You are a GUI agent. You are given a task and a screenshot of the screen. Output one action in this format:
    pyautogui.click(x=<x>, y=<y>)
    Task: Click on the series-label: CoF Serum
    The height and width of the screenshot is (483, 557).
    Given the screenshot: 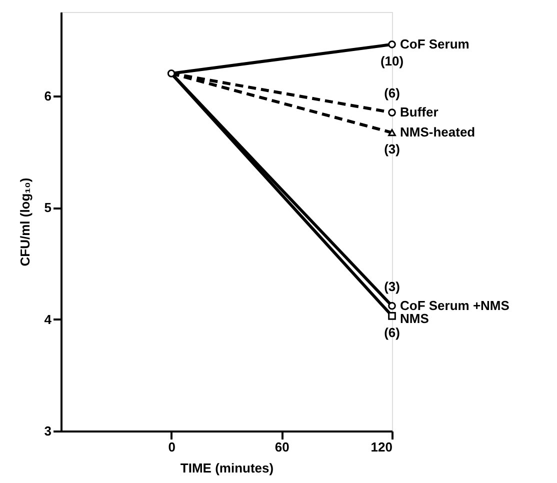 What is the action you would take?
    pyautogui.click(x=435, y=44)
    